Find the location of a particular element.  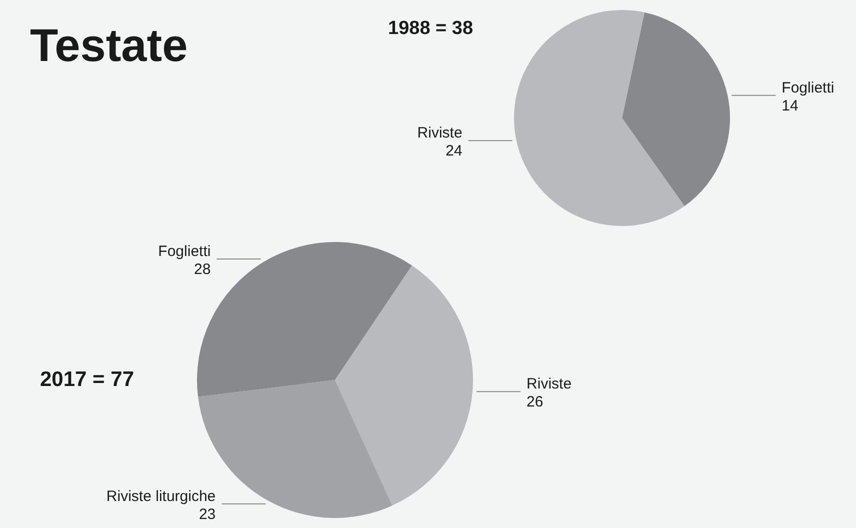

data-label: 26 is located at coordinates (535, 402).